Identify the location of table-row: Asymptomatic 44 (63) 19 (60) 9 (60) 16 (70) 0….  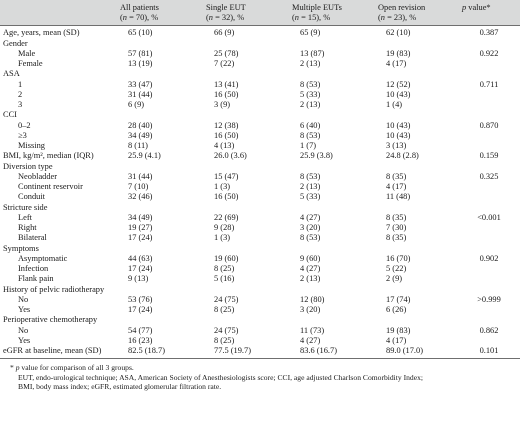
(260, 259).